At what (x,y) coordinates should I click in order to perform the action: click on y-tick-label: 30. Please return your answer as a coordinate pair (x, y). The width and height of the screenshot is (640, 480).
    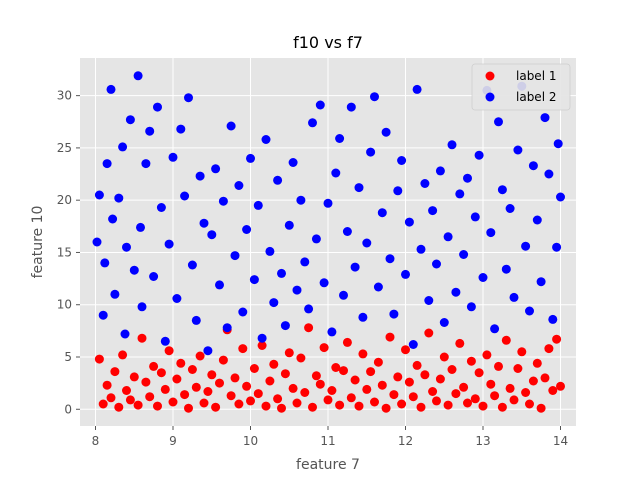
    Looking at the image, I should click on (64, 96).